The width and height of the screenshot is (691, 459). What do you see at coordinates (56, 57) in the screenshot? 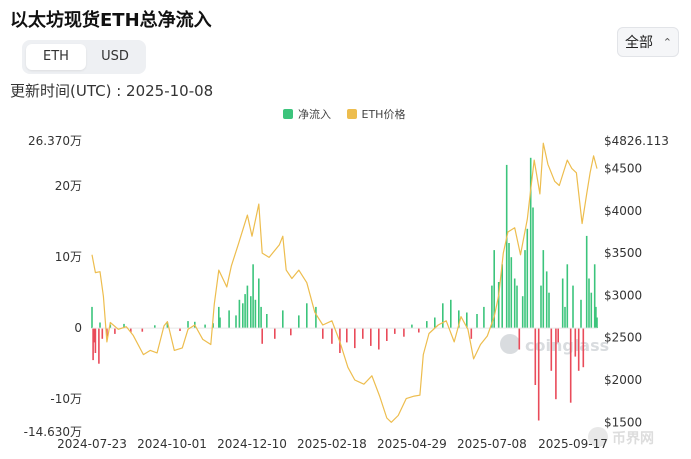
I see `unit-tab-eth: ETH` at bounding box center [56, 57].